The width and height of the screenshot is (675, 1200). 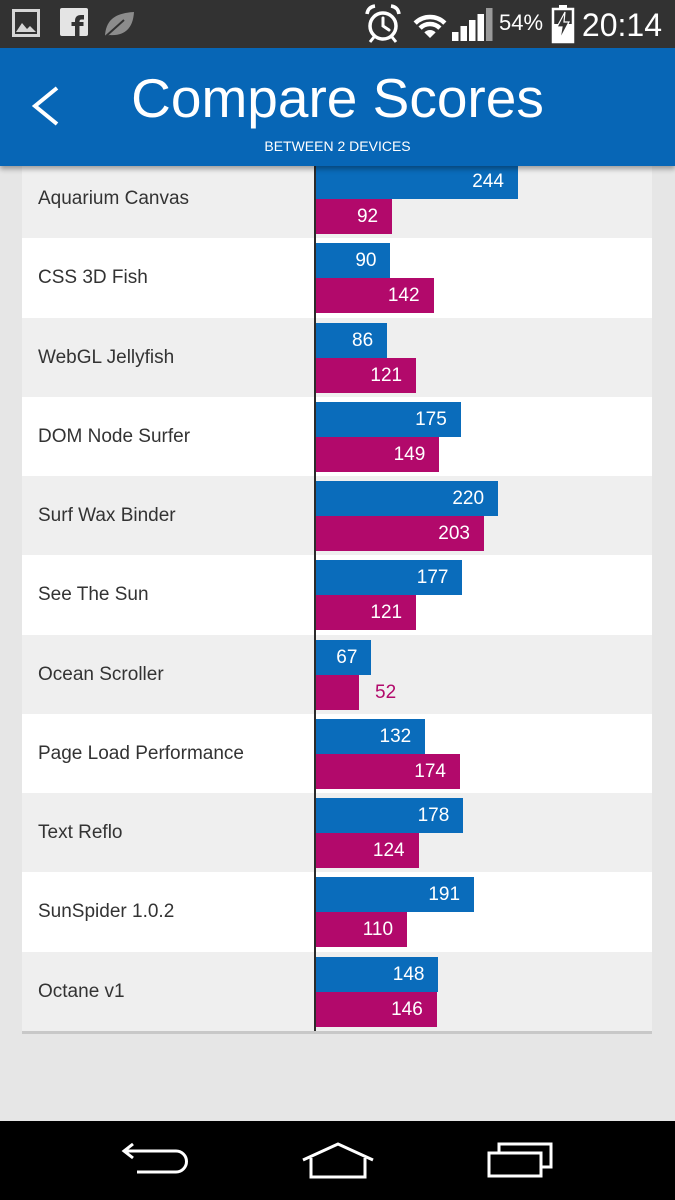 I want to click on bar-value-label: 92, so click(x=367, y=216).